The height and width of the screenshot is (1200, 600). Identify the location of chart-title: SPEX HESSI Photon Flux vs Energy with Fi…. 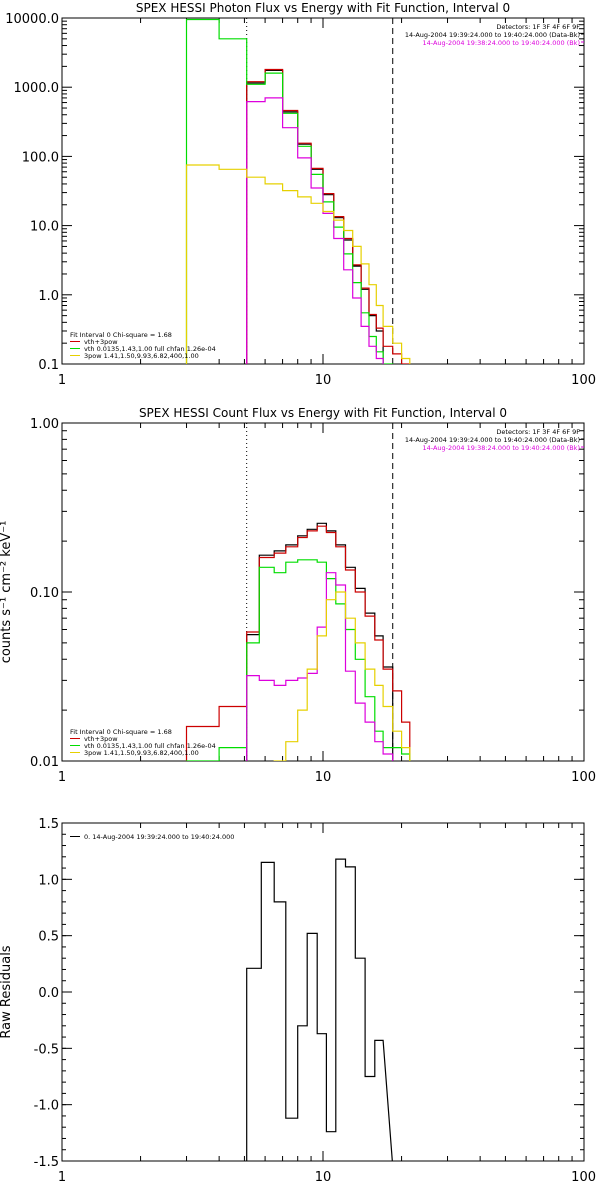
(323, 8).